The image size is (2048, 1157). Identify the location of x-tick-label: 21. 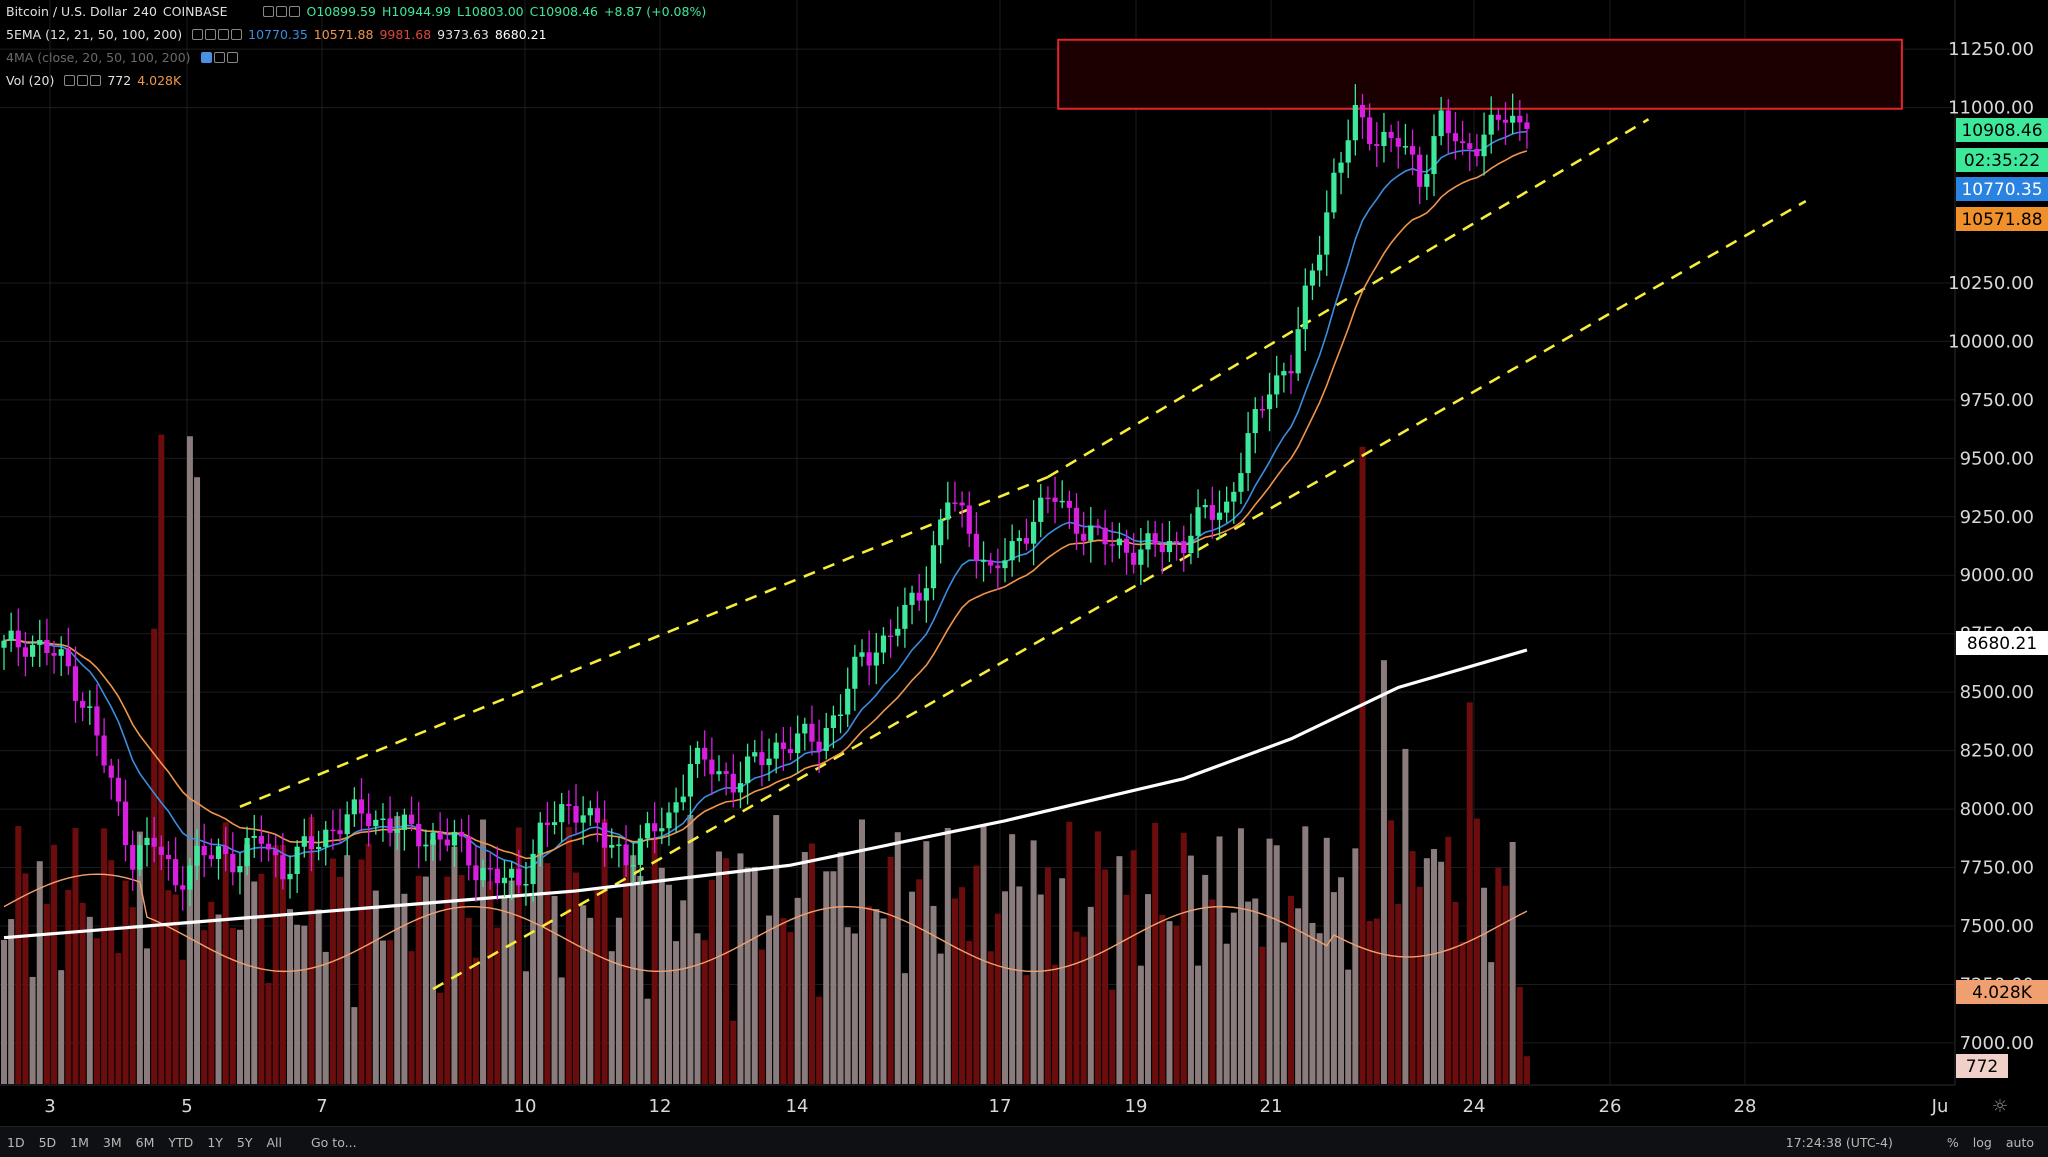
(1271, 1106).